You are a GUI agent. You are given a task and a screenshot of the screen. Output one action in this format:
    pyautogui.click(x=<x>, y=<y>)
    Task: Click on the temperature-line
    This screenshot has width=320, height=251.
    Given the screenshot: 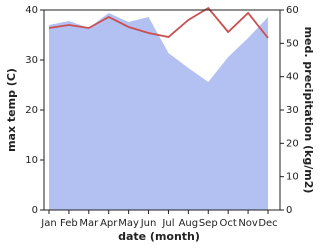 What is the action you would take?
    pyautogui.click(x=158, y=22)
    